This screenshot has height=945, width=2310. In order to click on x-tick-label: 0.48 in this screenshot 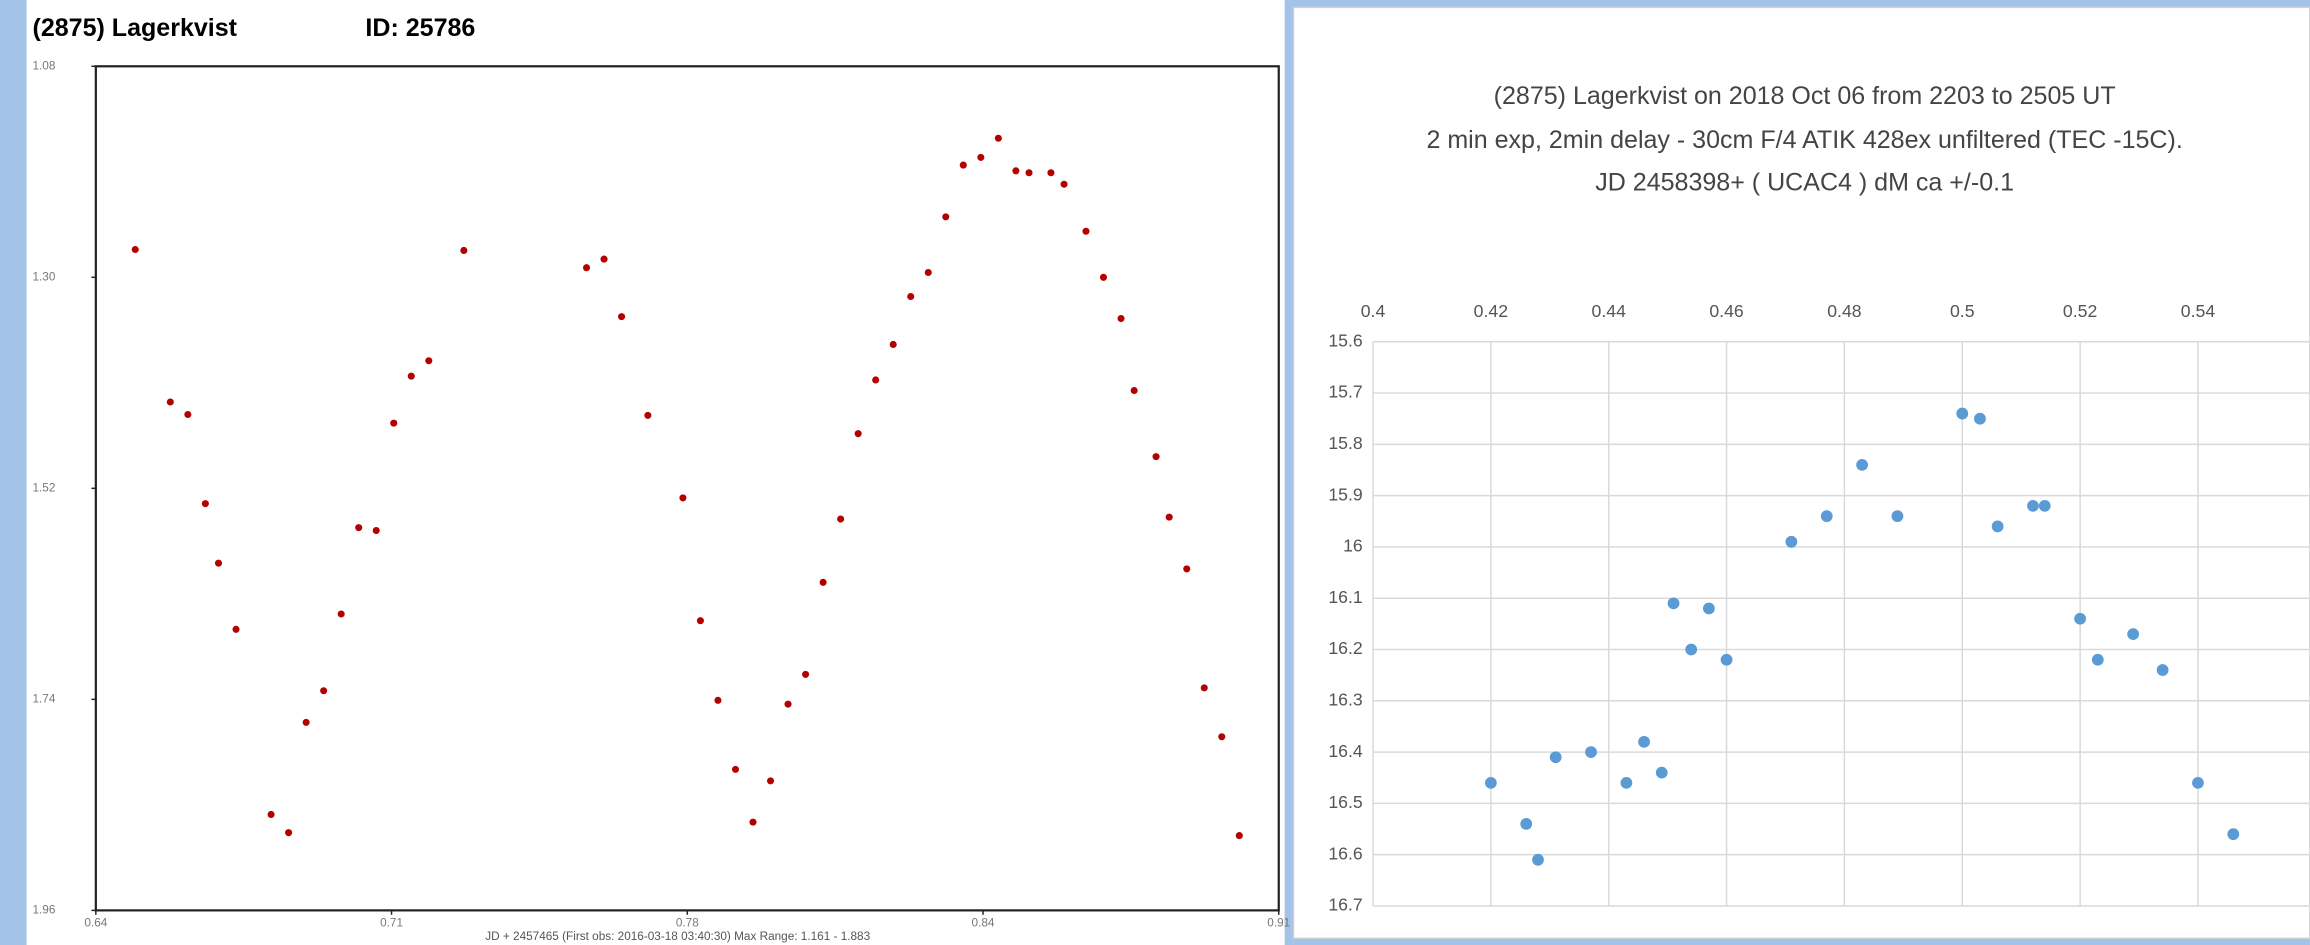, I will do `click(1844, 311)`.